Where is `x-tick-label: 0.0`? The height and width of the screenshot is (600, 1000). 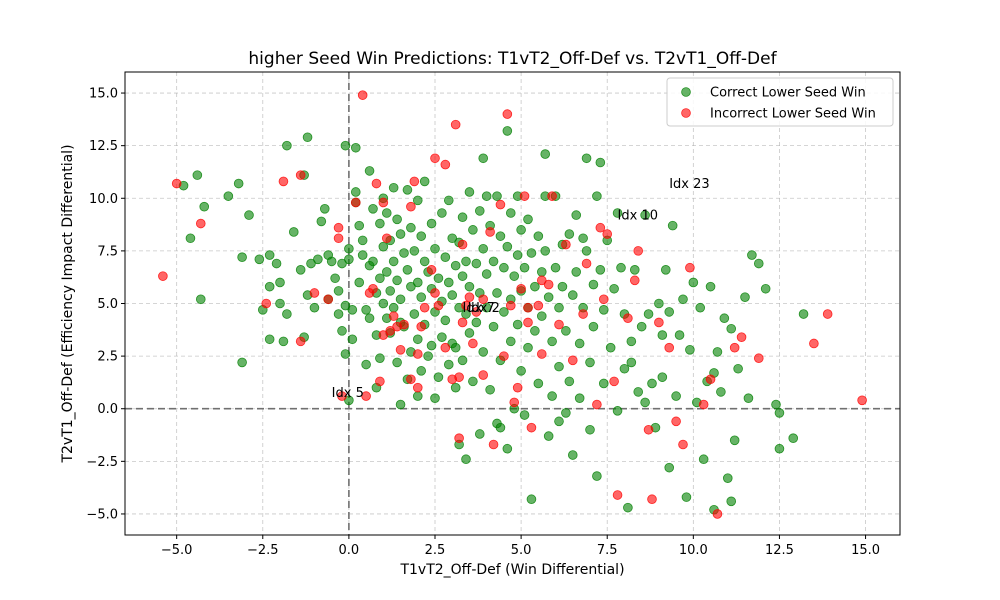 x-tick-label: 0.0 is located at coordinates (349, 550).